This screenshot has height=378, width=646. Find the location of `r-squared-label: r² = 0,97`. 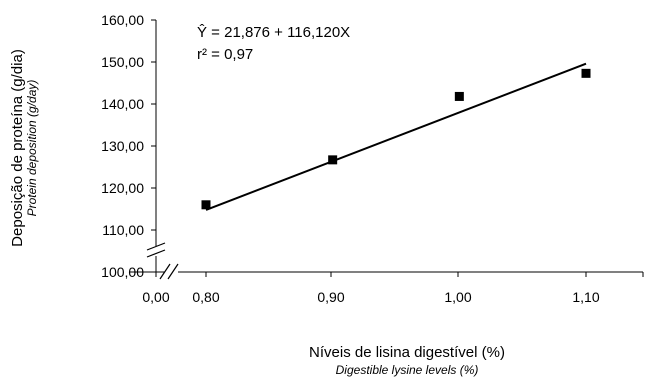

r-squared-label: r² = 0,97 is located at coordinates (225, 54).